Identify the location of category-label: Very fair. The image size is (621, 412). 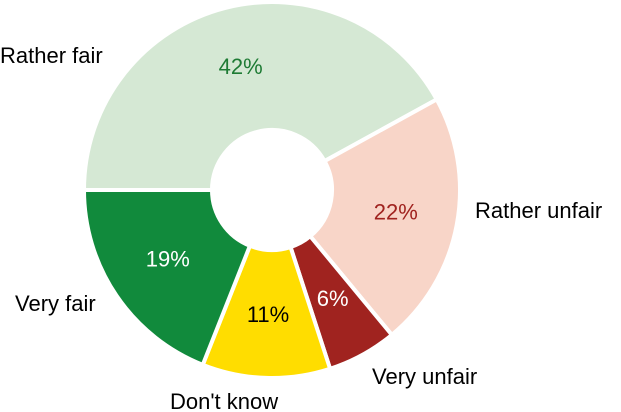
(55, 303).